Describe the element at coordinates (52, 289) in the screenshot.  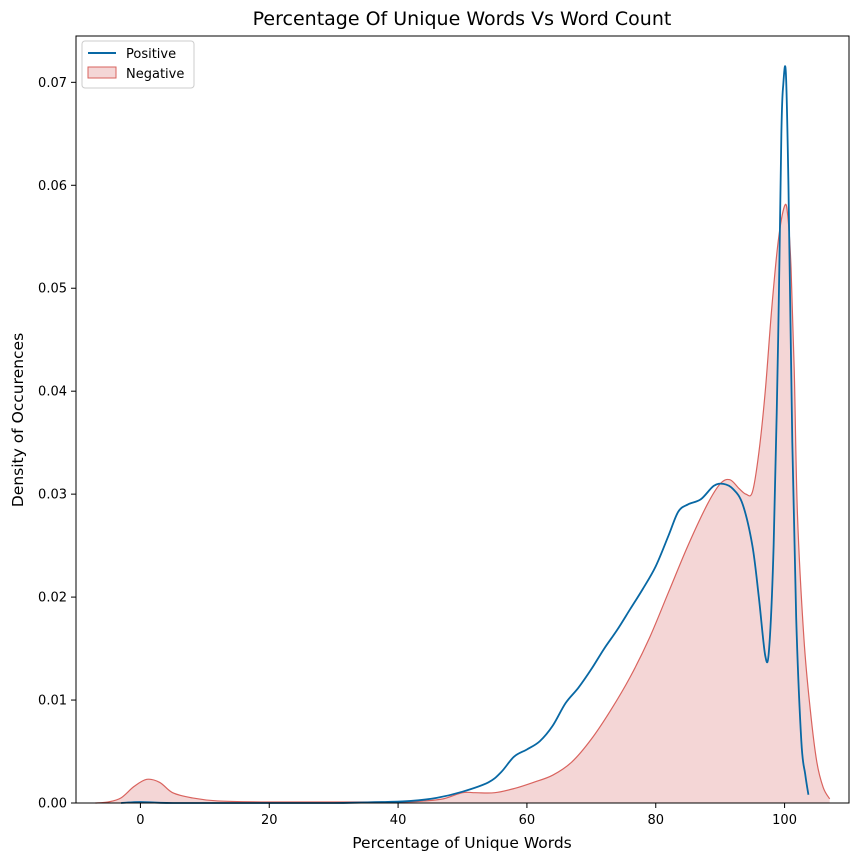
I see `y-tick-label: 0.05` at that location.